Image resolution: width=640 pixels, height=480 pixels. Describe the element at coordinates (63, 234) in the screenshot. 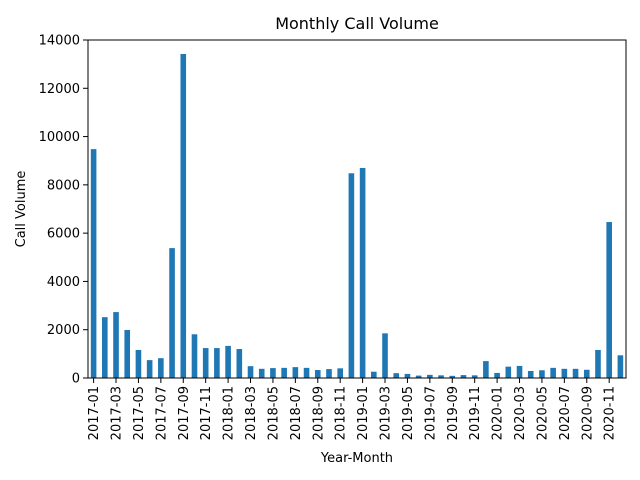

I see `y-tick-label: 6000` at that location.